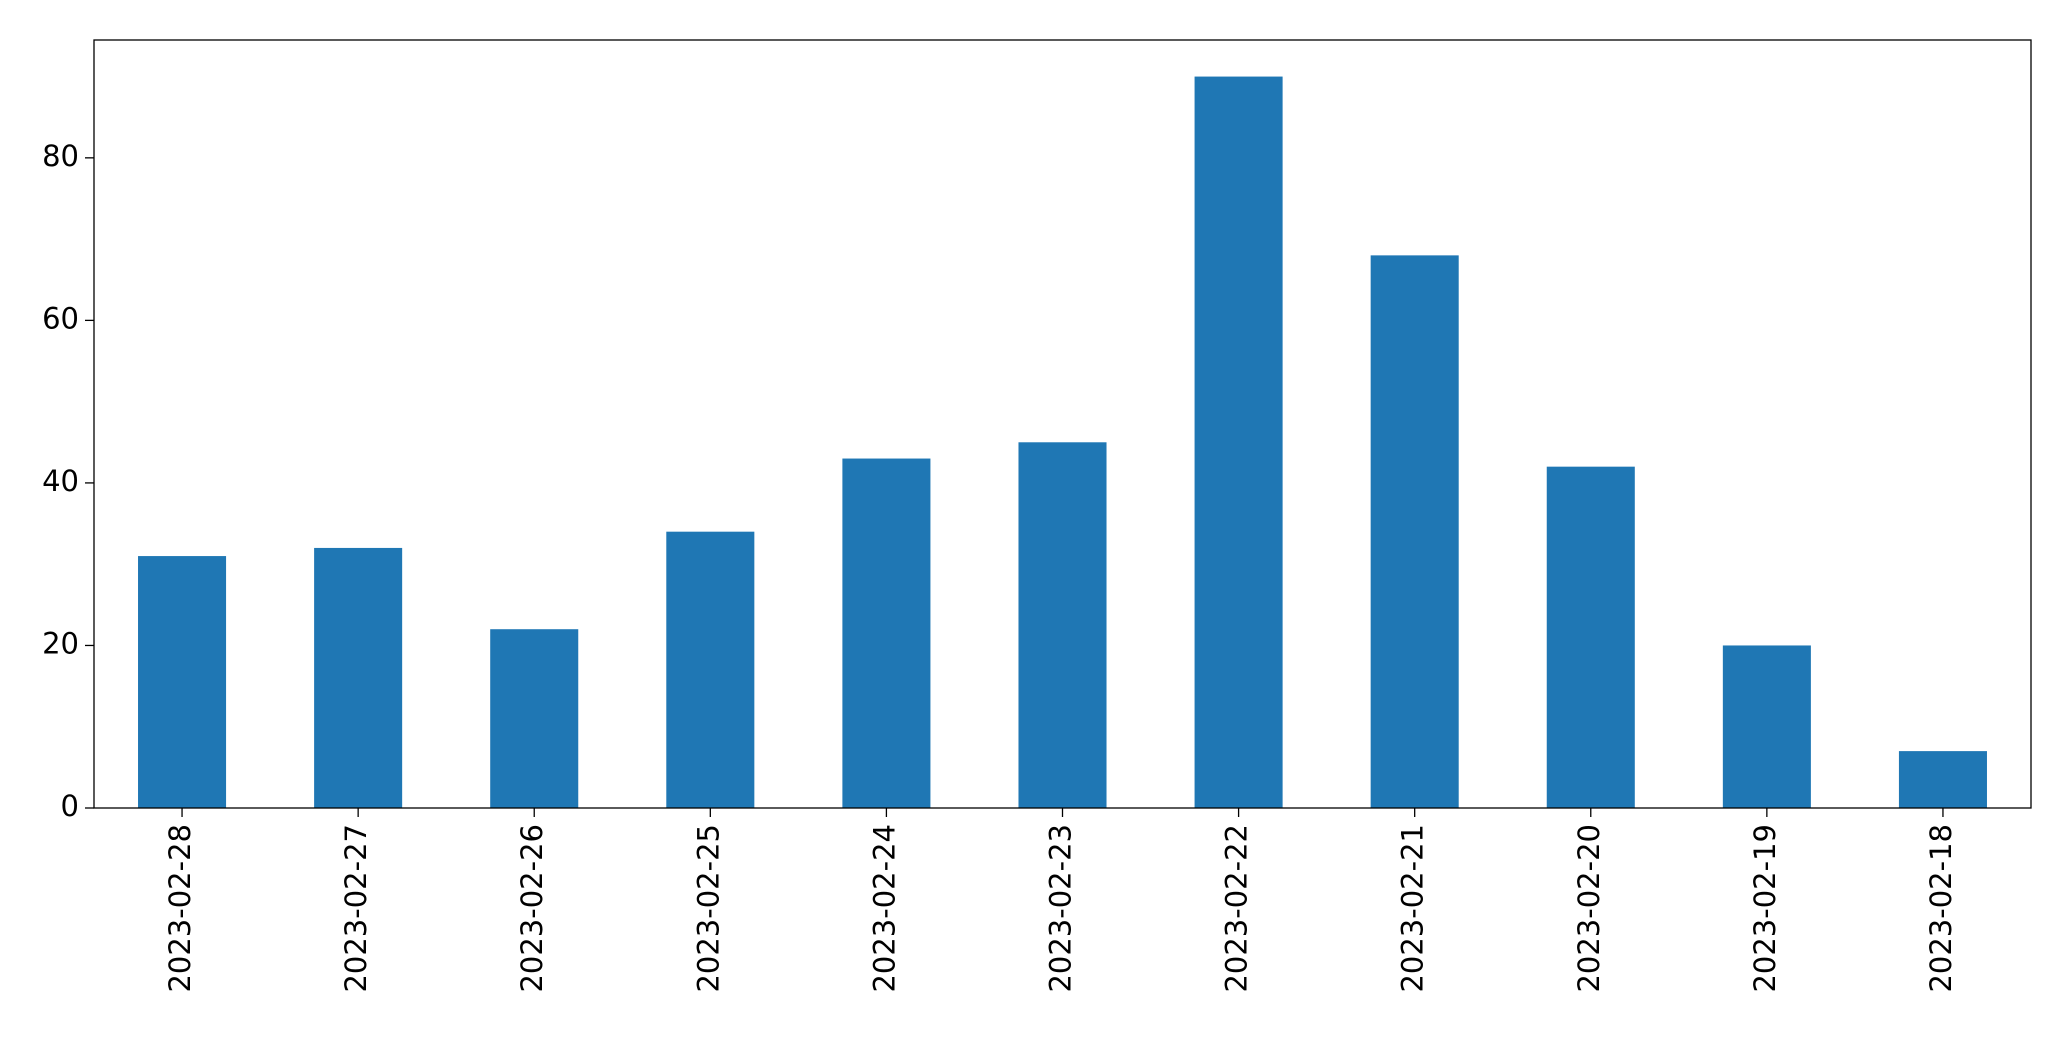  I want to click on x-tick-label: 2023-02-18, so click(1941, 908).